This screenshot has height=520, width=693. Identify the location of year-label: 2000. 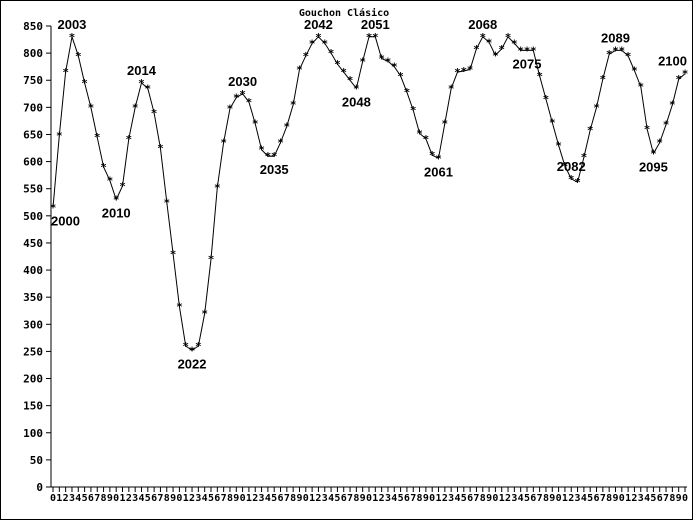
(65, 221).